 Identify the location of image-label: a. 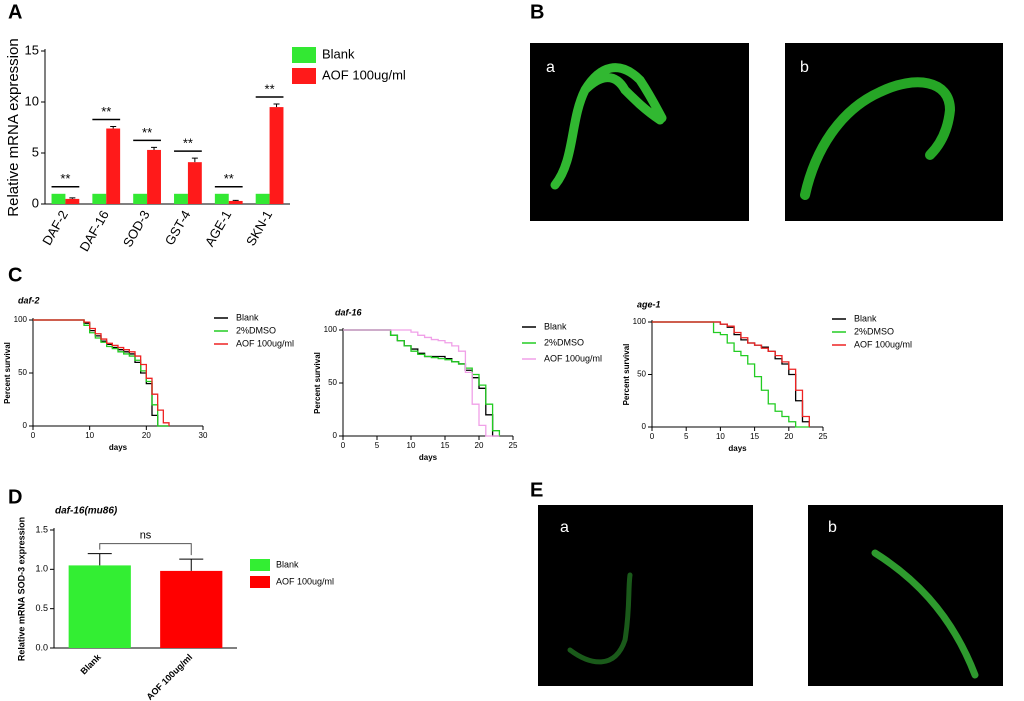
(550, 67).